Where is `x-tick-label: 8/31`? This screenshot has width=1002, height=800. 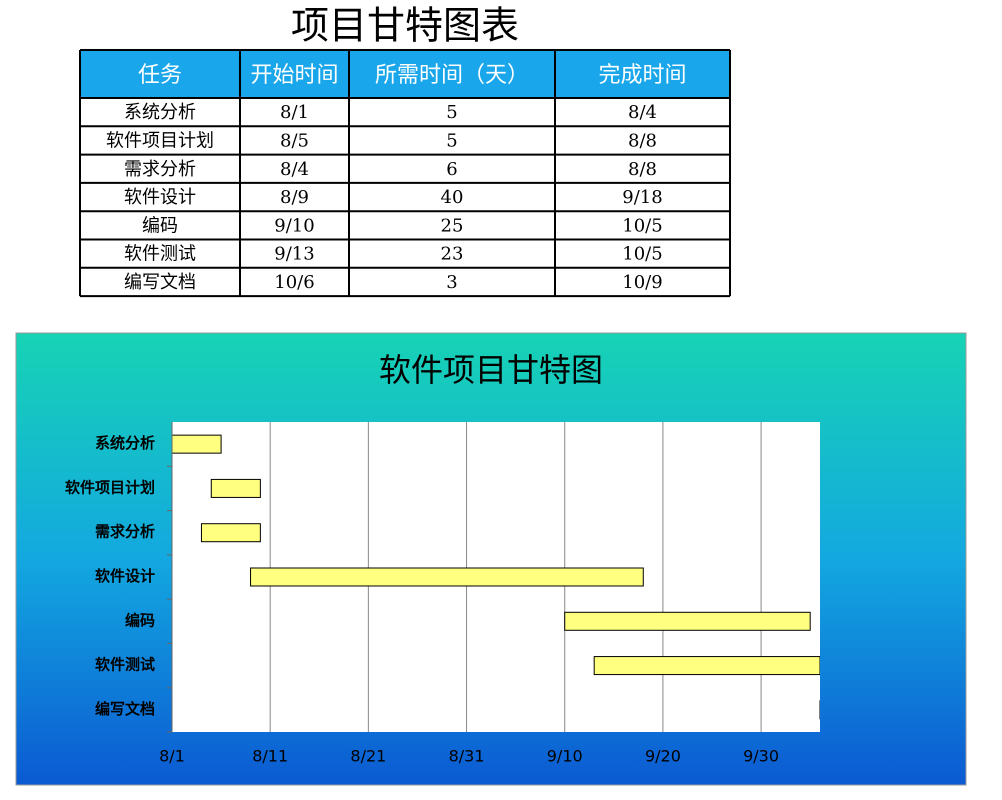
x-tick-label: 8/31 is located at coordinates (467, 756).